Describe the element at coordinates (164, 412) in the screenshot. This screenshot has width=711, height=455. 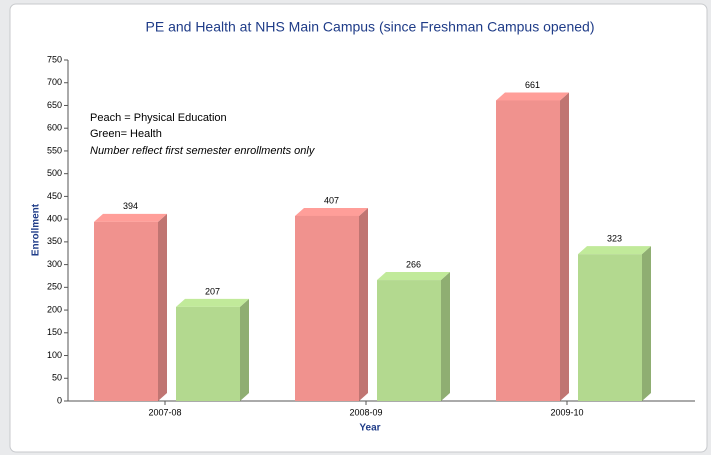
I see `x-tick-label: 2007-08` at that location.